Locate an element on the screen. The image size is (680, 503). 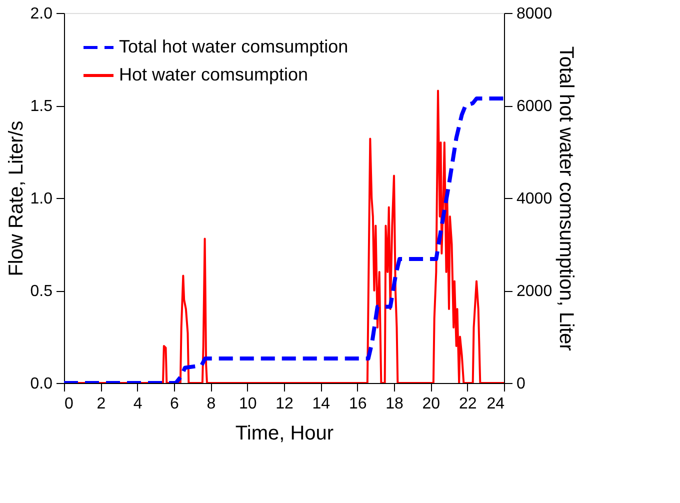
y-tick-label: 0.5 is located at coordinates (41, 291).